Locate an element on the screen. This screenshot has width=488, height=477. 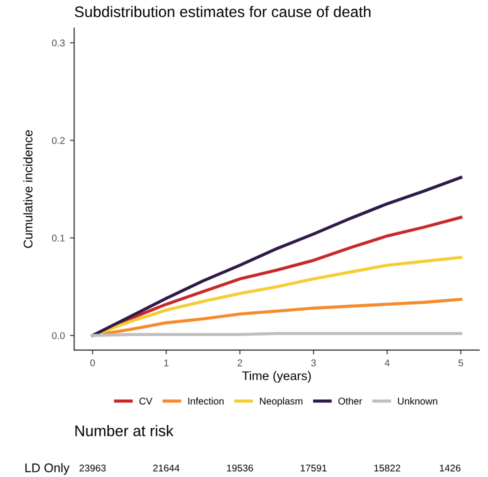
legend-label: Other is located at coordinates (350, 401).